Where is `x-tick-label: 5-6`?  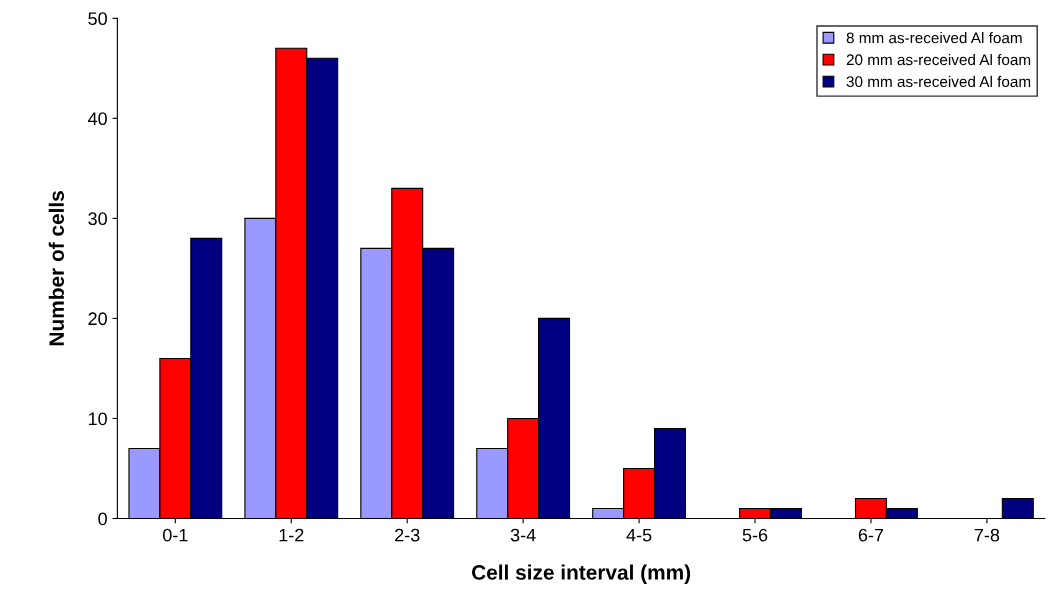
x-tick-label: 5-6 is located at coordinates (755, 535).